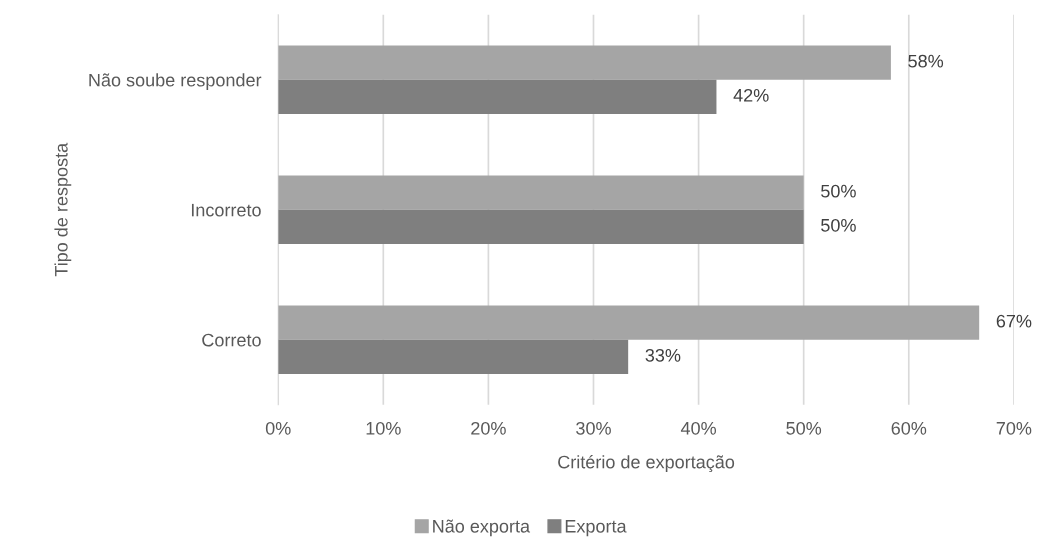  What do you see at coordinates (231, 340) in the screenshot?
I see `y-tick-label: Correto` at bounding box center [231, 340].